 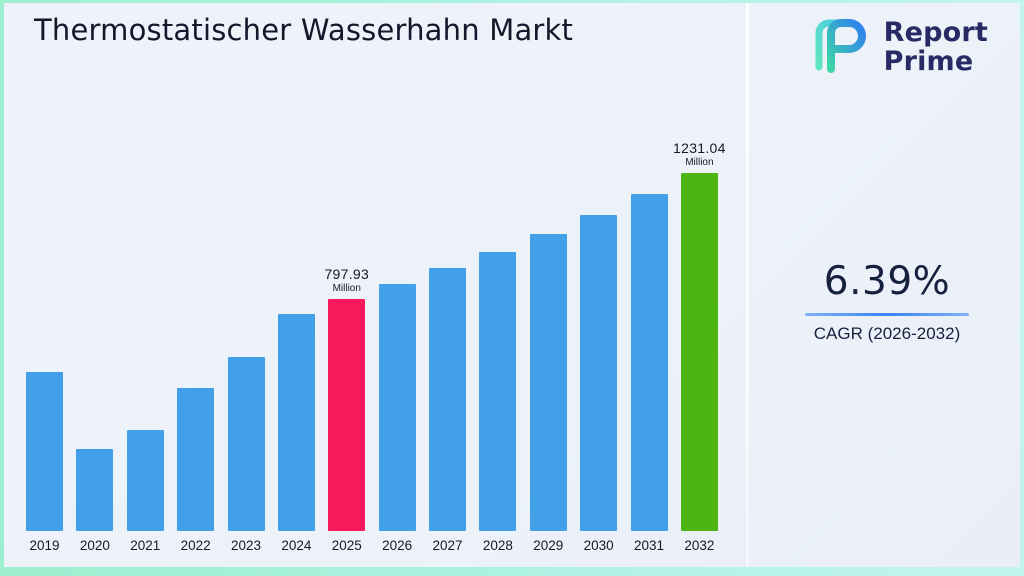 I want to click on x-tick-label-2028: 2028, so click(x=497, y=545).